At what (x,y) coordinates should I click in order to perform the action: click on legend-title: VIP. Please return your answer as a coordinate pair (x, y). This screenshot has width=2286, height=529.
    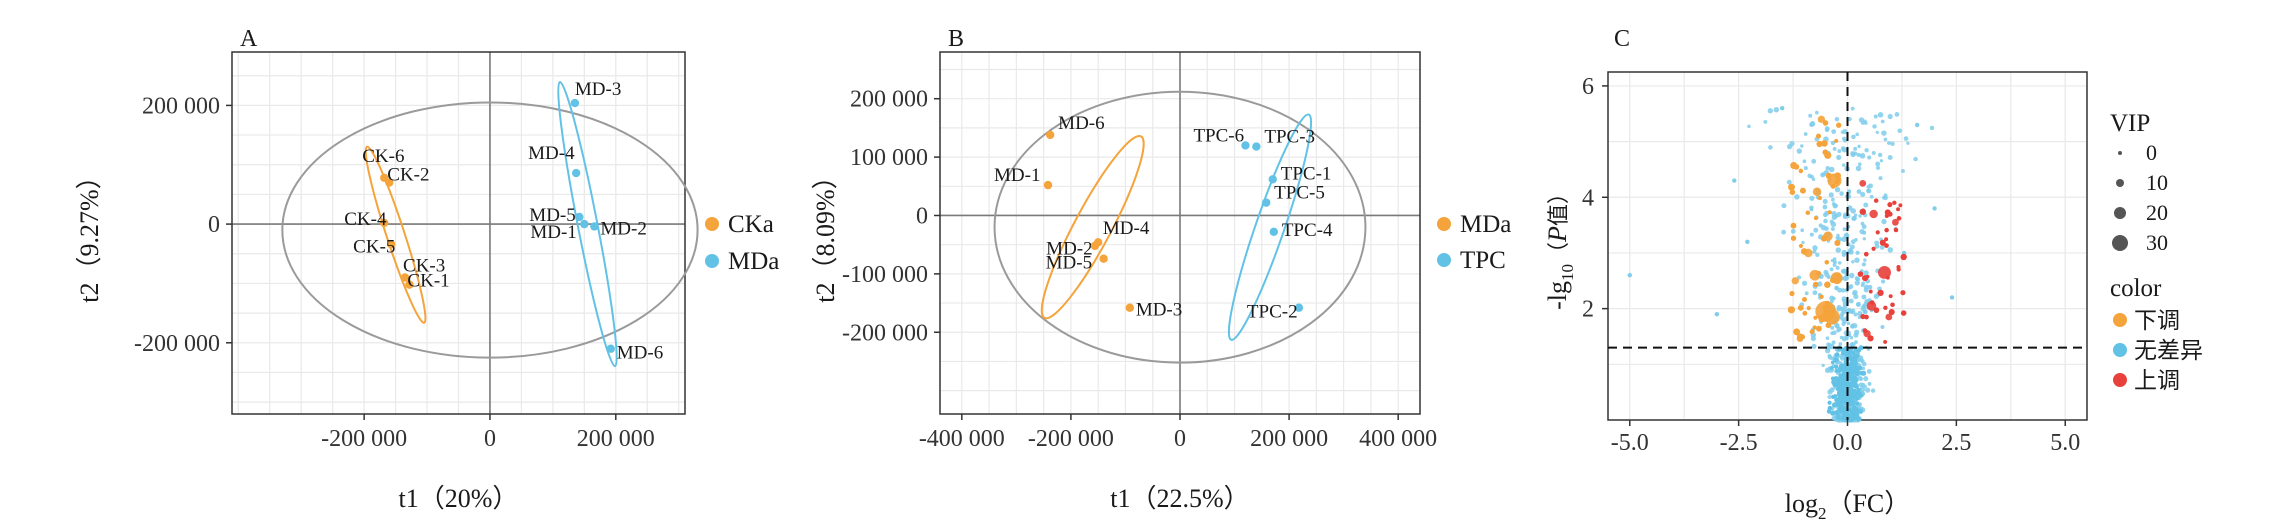
    Looking at the image, I should click on (2130, 123).